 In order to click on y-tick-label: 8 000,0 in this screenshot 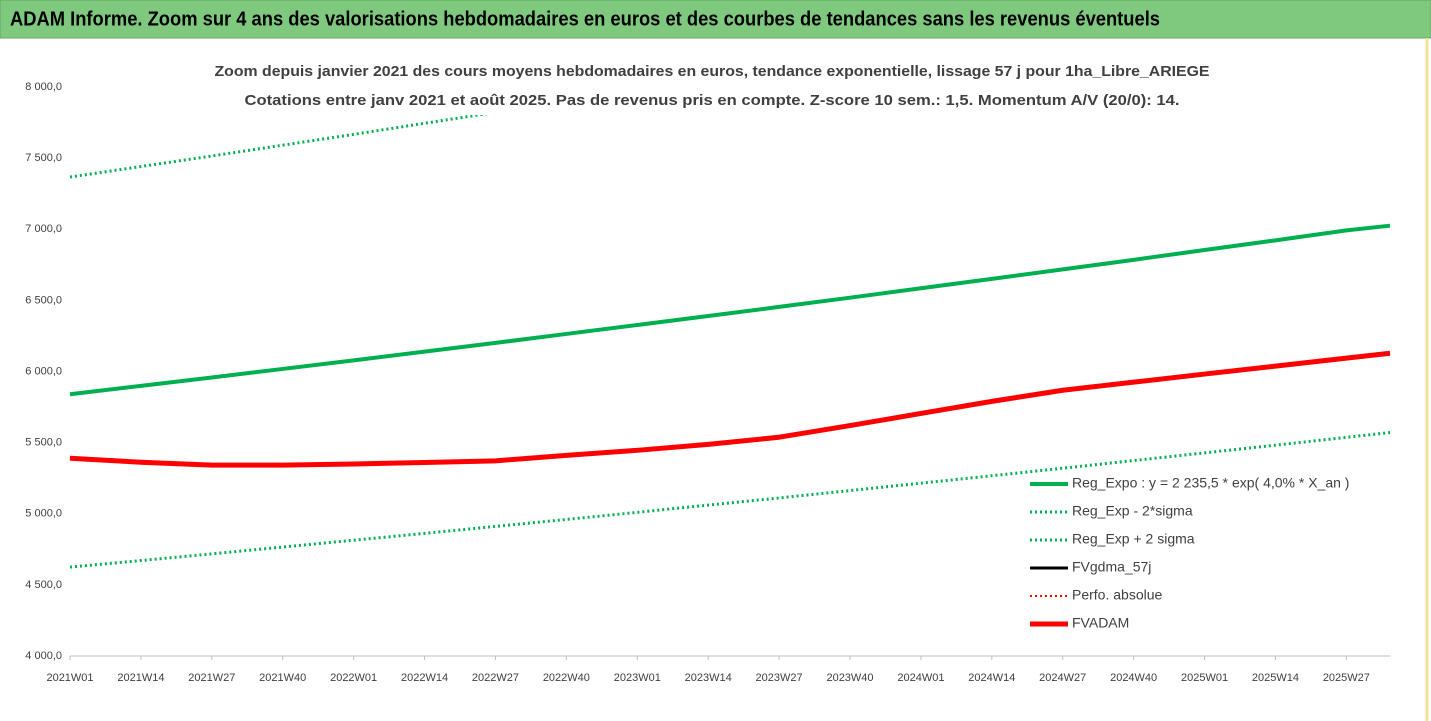, I will do `click(43, 87)`.